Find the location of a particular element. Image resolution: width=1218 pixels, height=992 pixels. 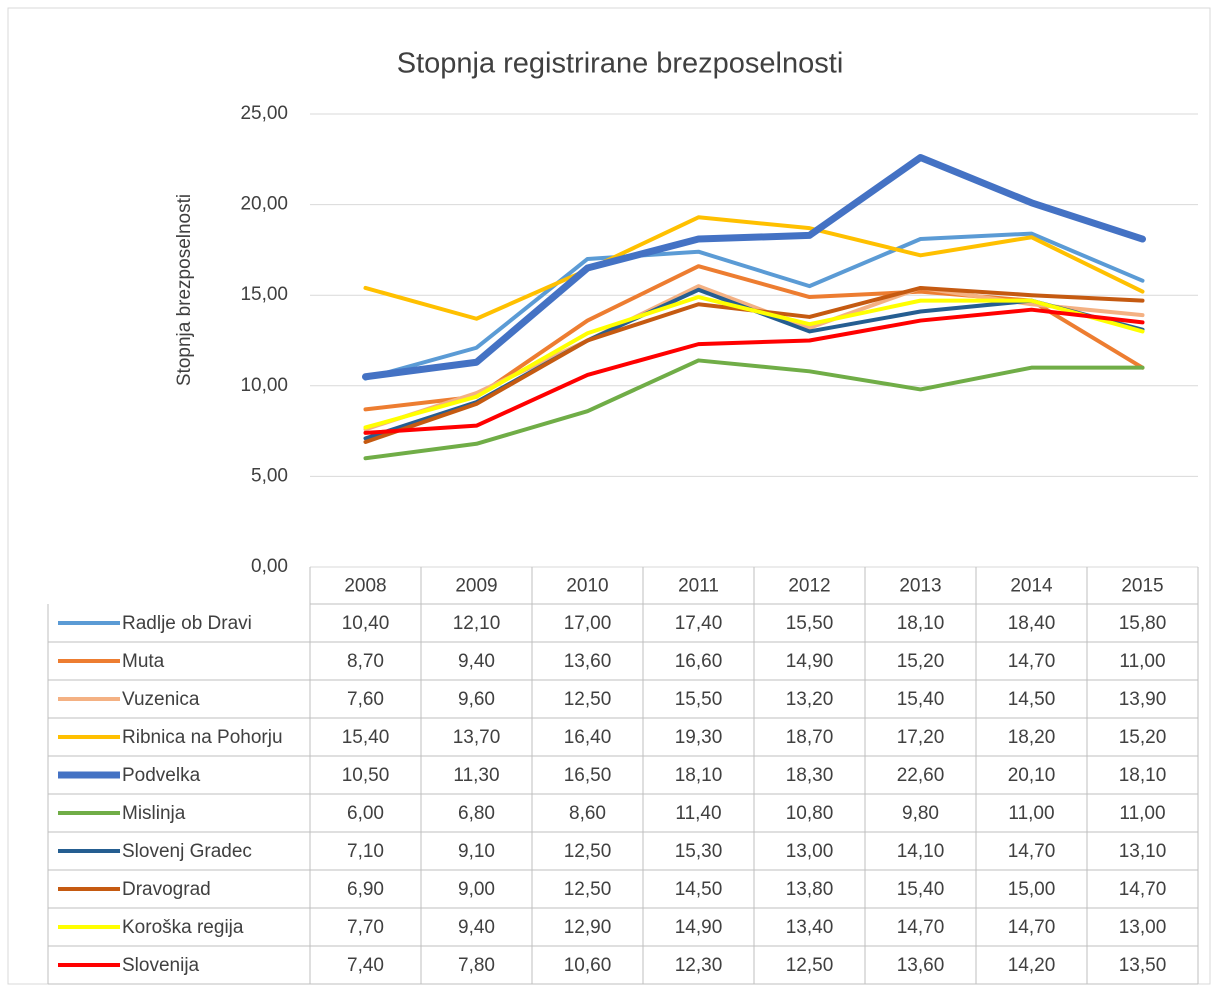

legend-label: Muta is located at coordinates (143, 661).